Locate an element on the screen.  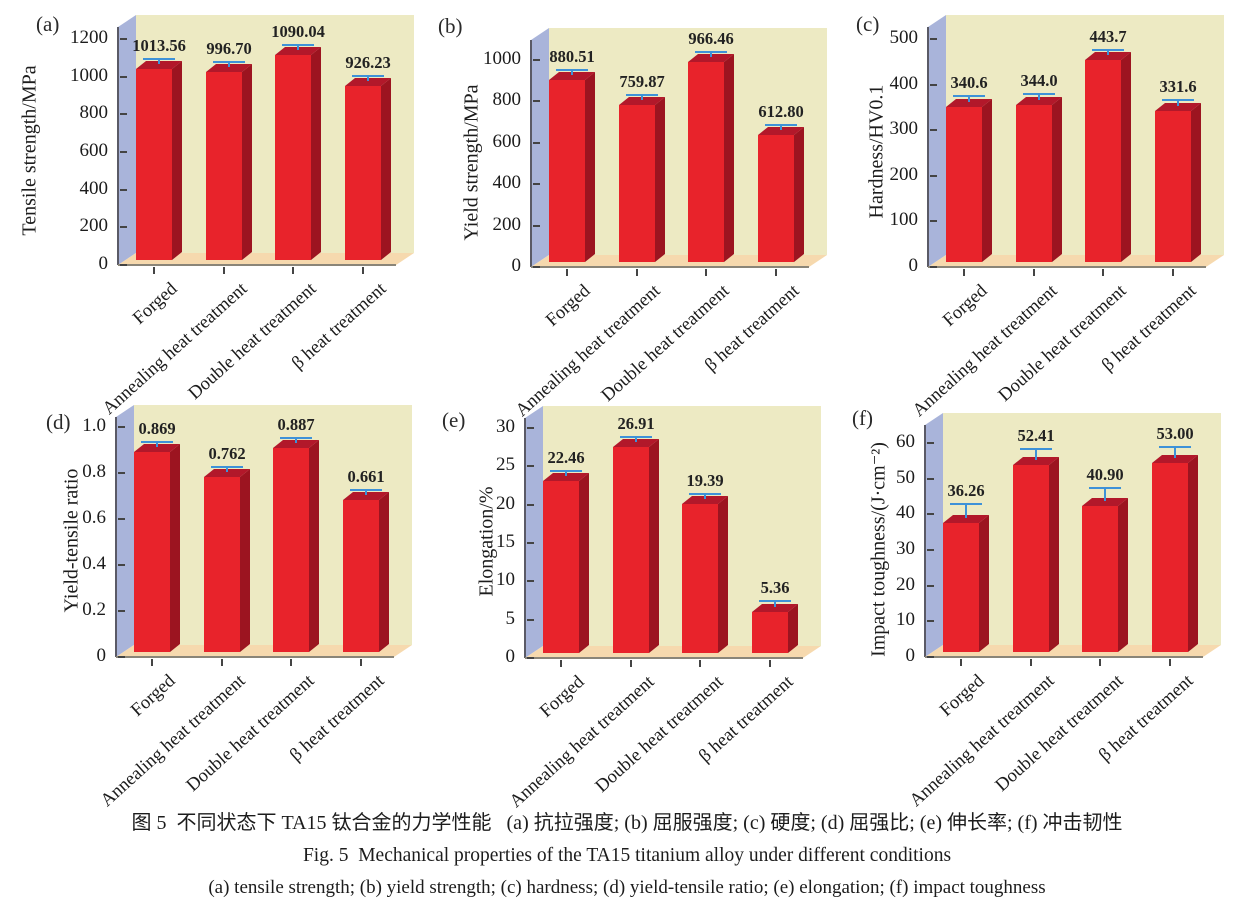
y-tick-label: 30 is located at coordinates (905, 548).